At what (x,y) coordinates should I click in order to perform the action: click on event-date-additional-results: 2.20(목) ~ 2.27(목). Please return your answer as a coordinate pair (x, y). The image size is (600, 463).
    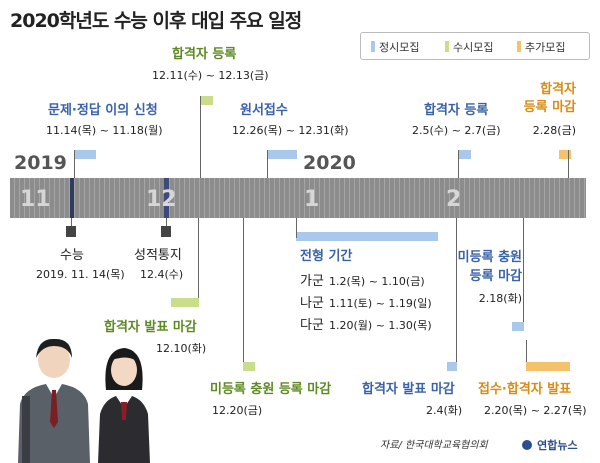
    Looking at the image, I should click on (535, 410).